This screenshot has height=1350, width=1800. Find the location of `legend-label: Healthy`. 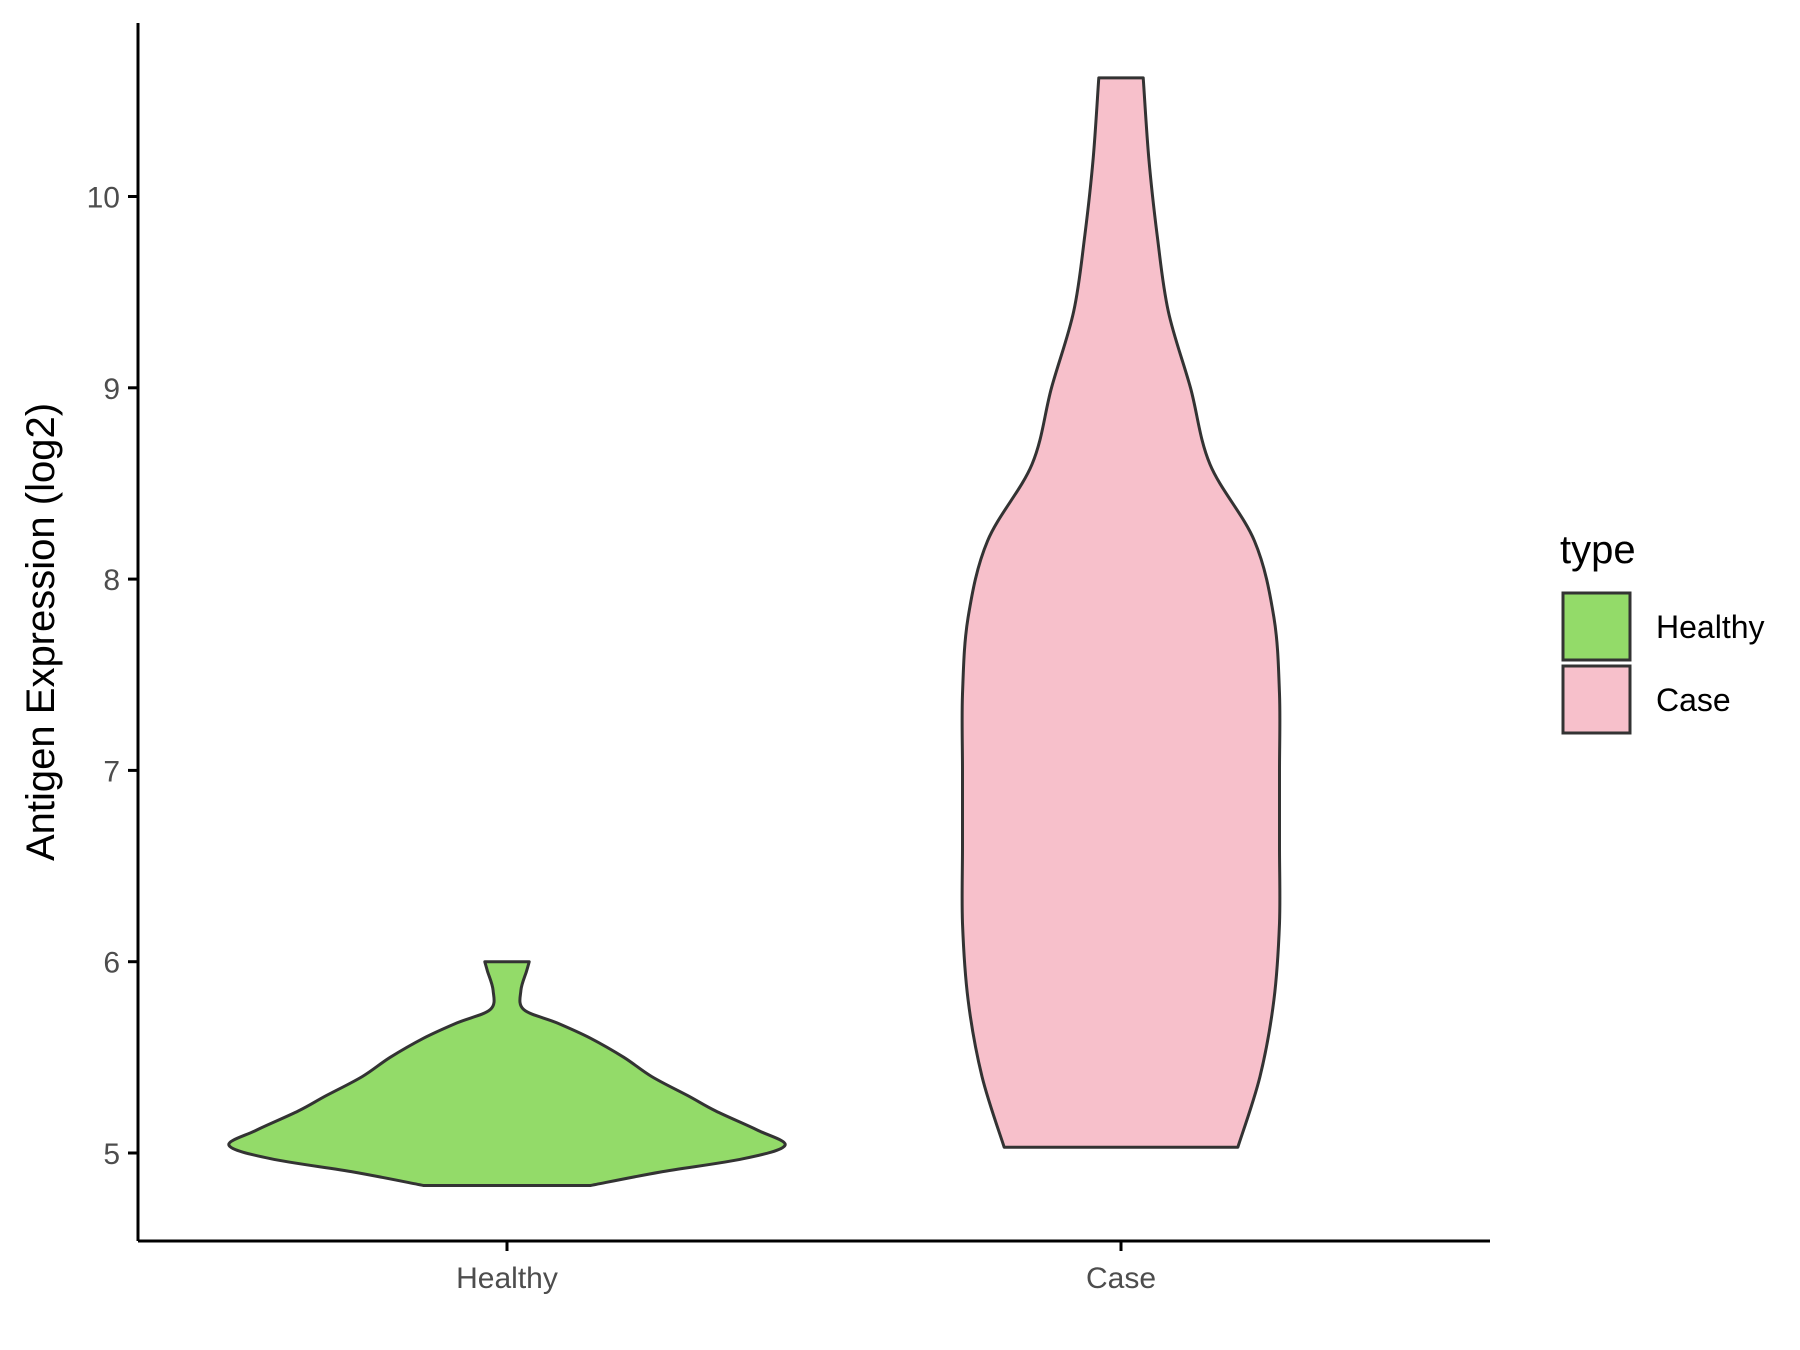

legend-label: Healthy is located at coordinates (1710, 627).